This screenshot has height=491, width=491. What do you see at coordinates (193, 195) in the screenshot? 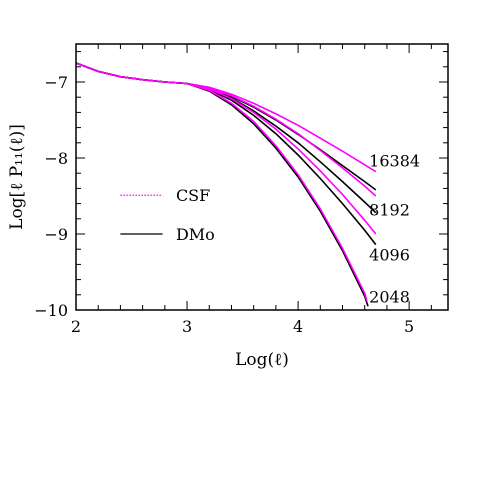
I see `legend-label-csf: CSF` at bounding box center [193, 195].